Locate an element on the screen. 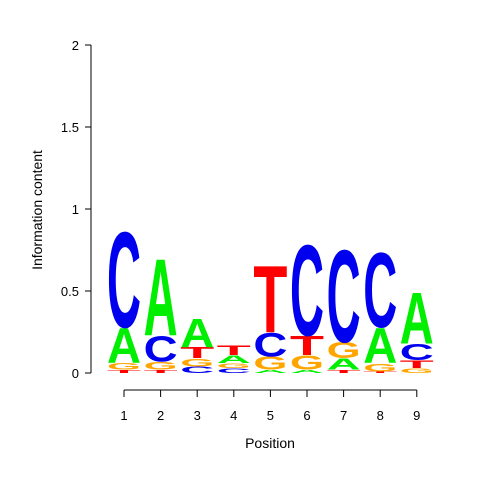  letter-C-pos-9: C is located at coordinates (417, 352).